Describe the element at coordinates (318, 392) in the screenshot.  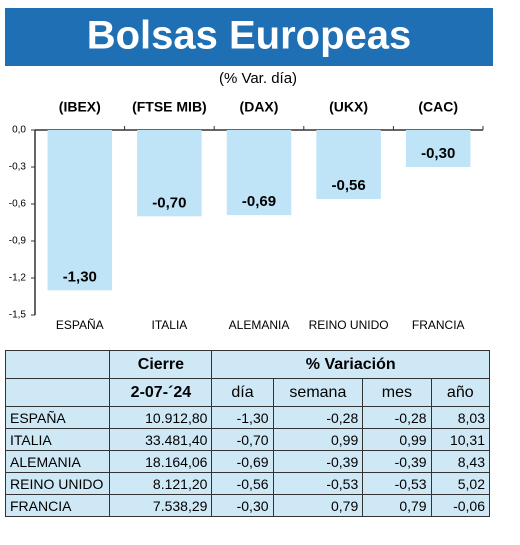
I see `table-cell: semana` at that location.